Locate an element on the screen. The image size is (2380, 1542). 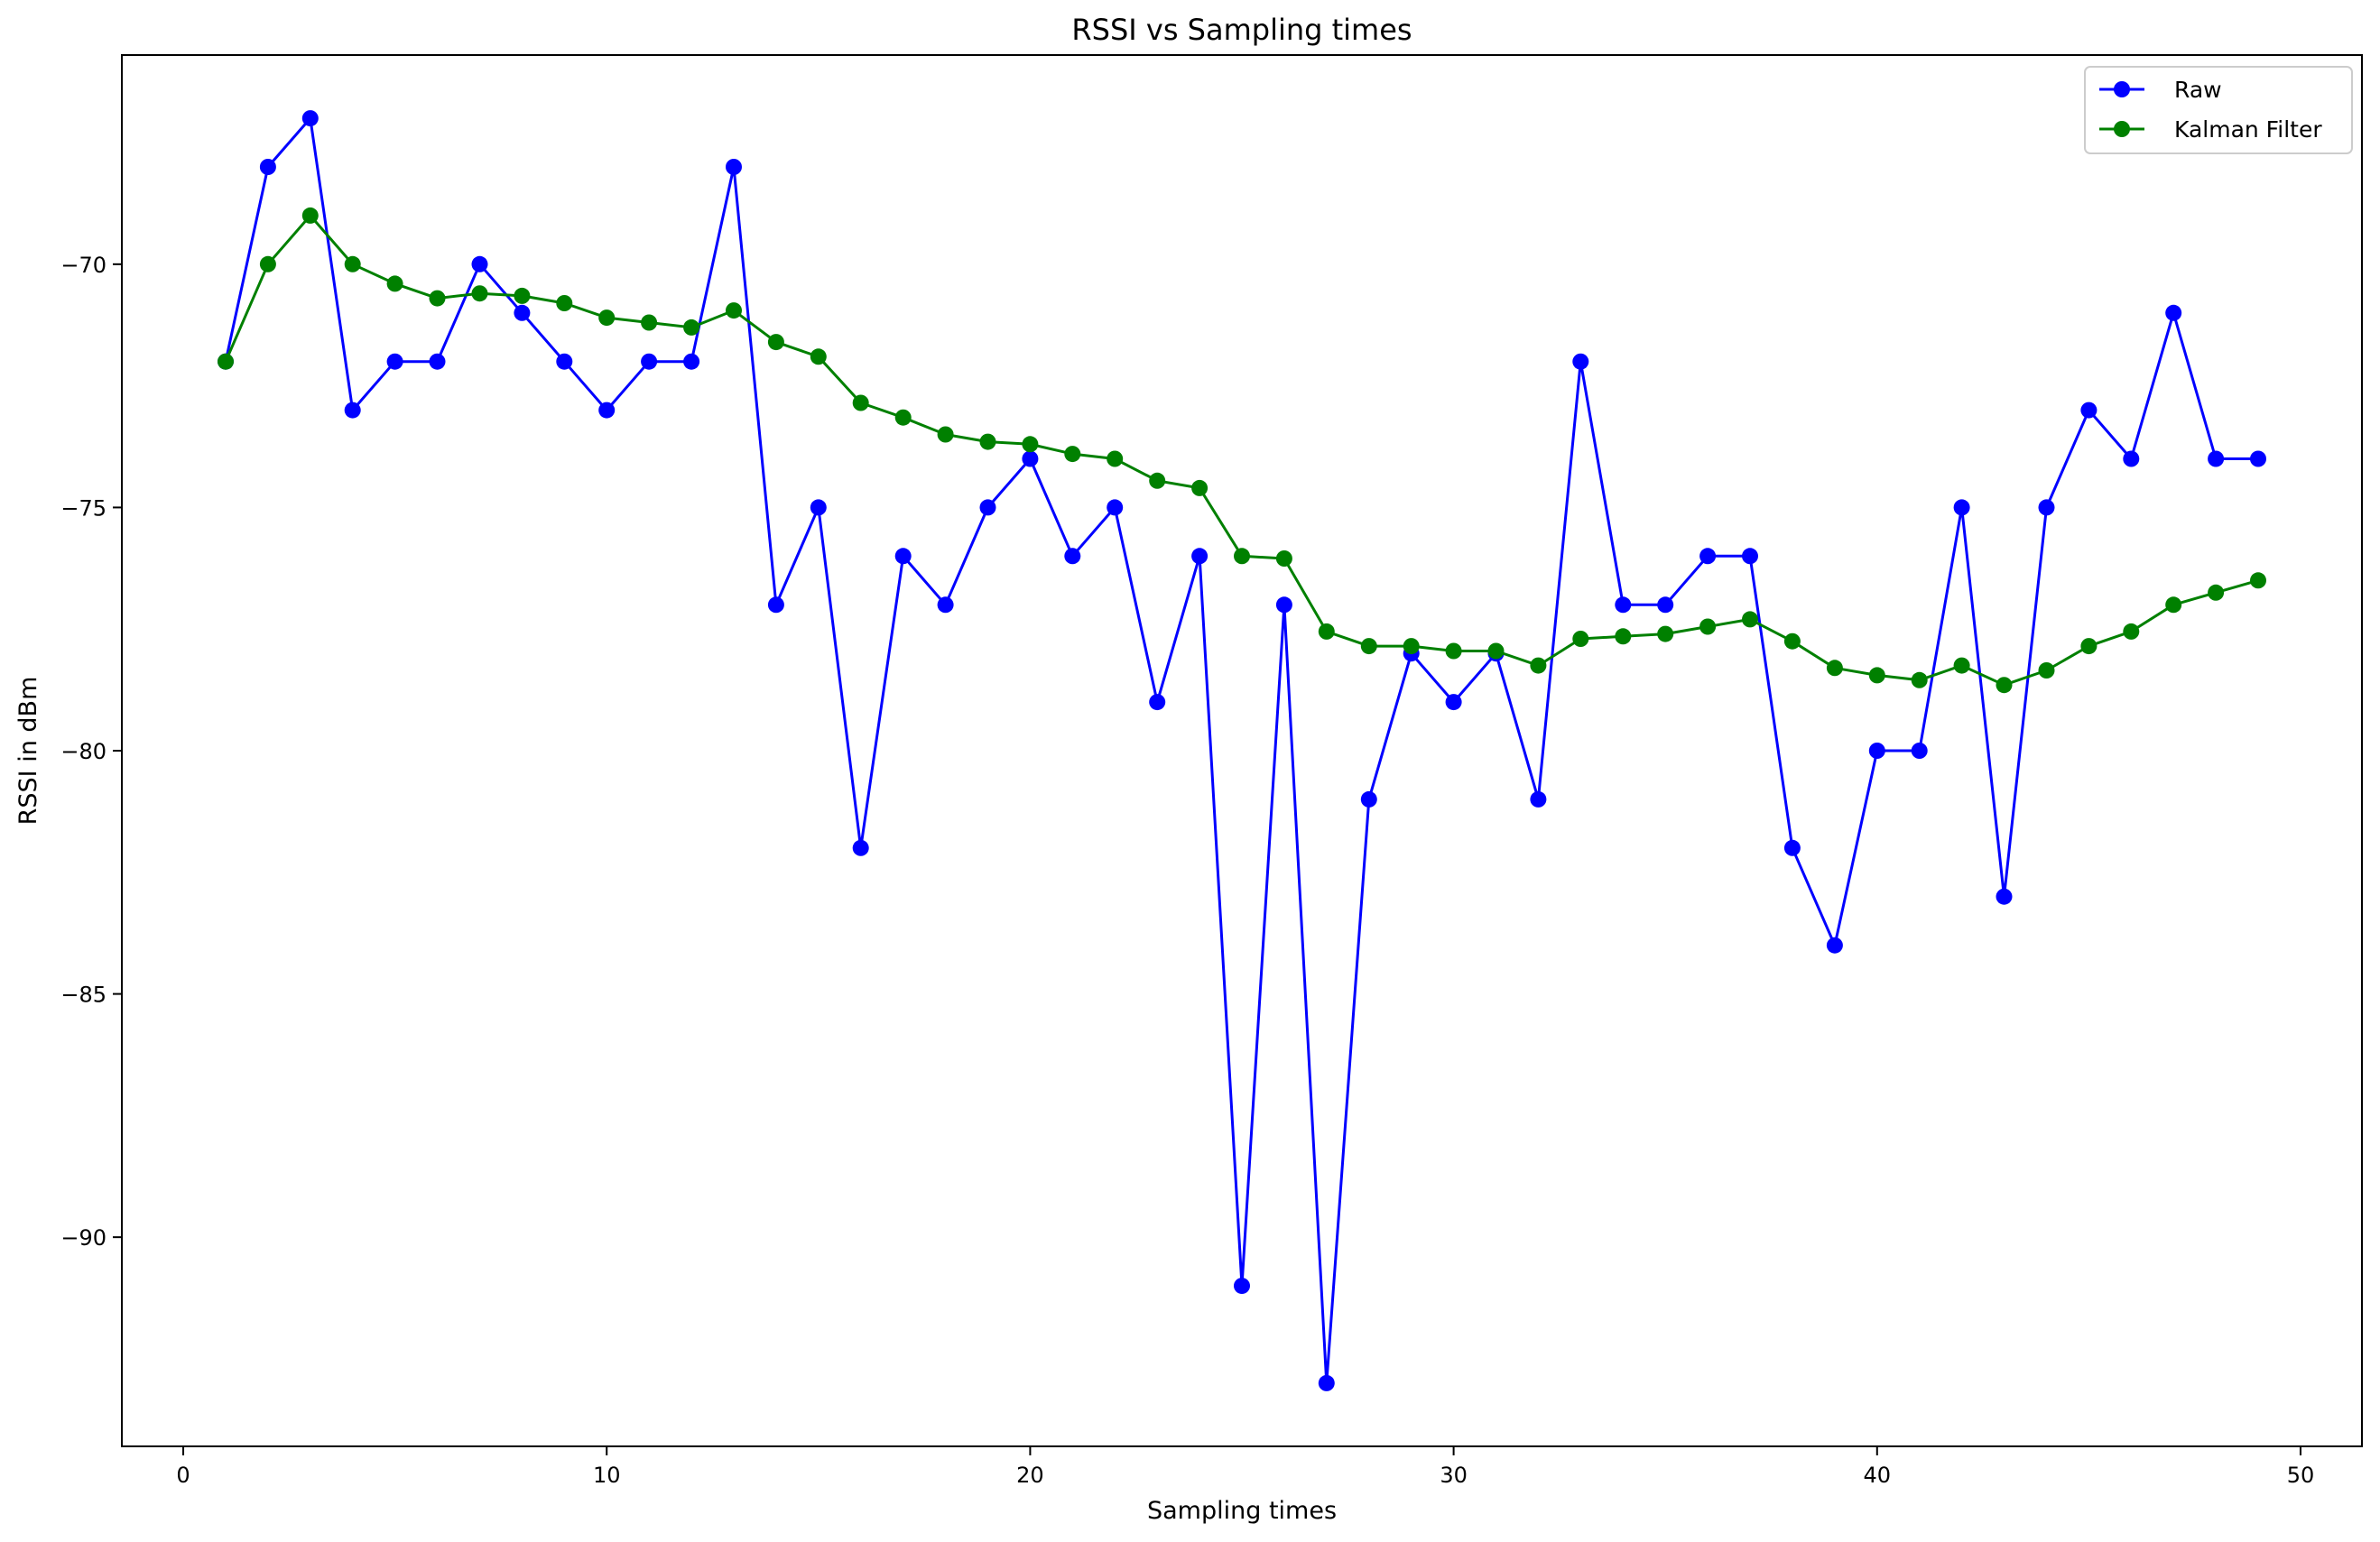
legend-kalman-label: Kalman Filter is located at coordinates (2248, 129).